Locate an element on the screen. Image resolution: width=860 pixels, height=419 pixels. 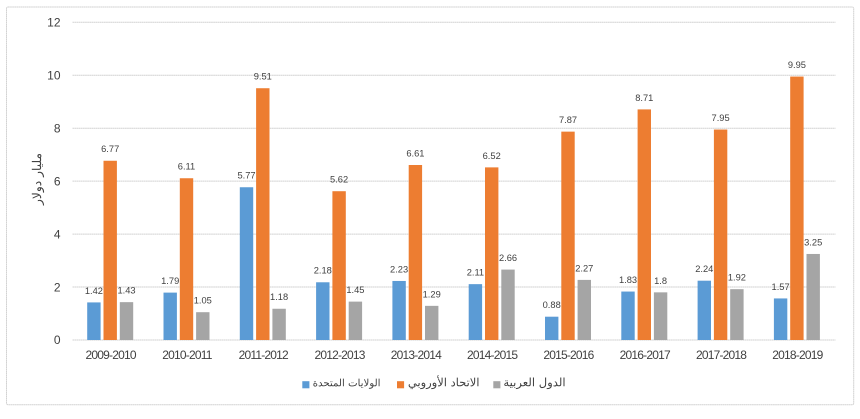
svg-text: 8 is located at coordinates (57, 128).